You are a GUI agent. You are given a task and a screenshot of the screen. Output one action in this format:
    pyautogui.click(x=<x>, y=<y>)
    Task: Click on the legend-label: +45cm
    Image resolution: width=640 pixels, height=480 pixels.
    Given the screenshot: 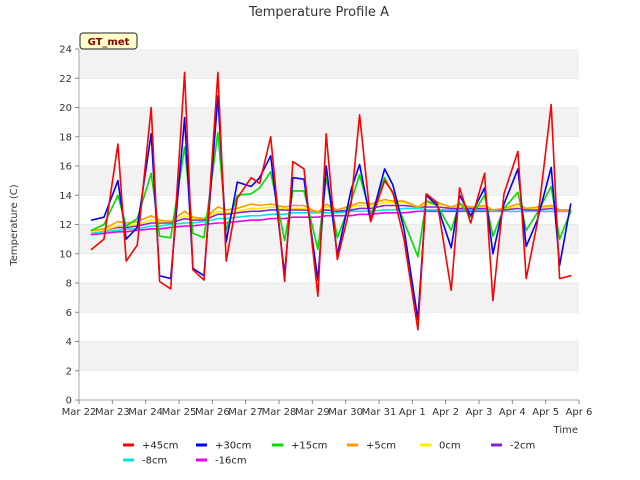 What is the action you would take?
    pyautogui.click(x=160, y=446)
    